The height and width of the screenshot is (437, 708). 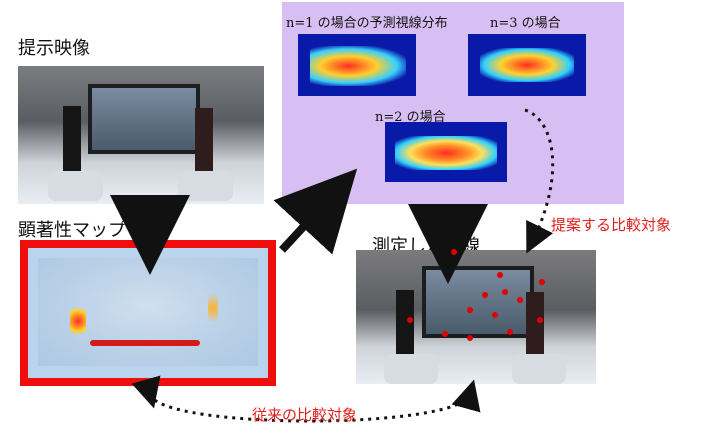 I want to click on conventional-comparison-label: 従来の比較対象, so click(x=305, y=415).